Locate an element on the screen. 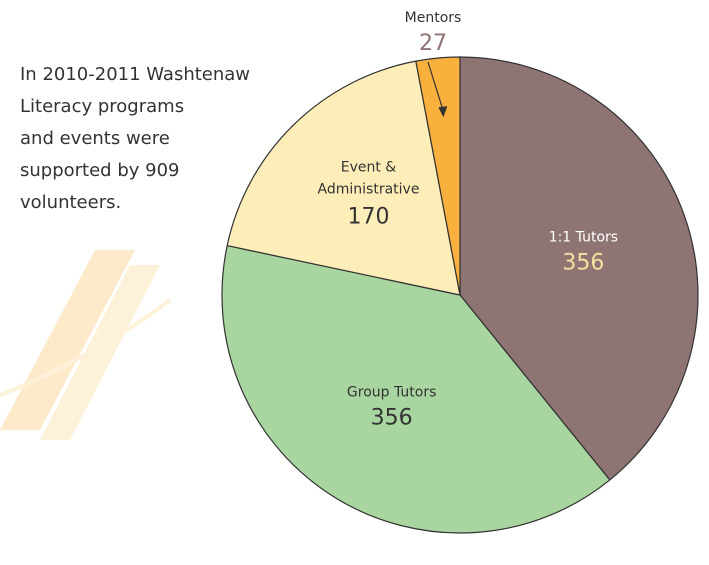 This screenshot has height=565, width=709. annotation-line: and events were is located at coordinates (95, 138).